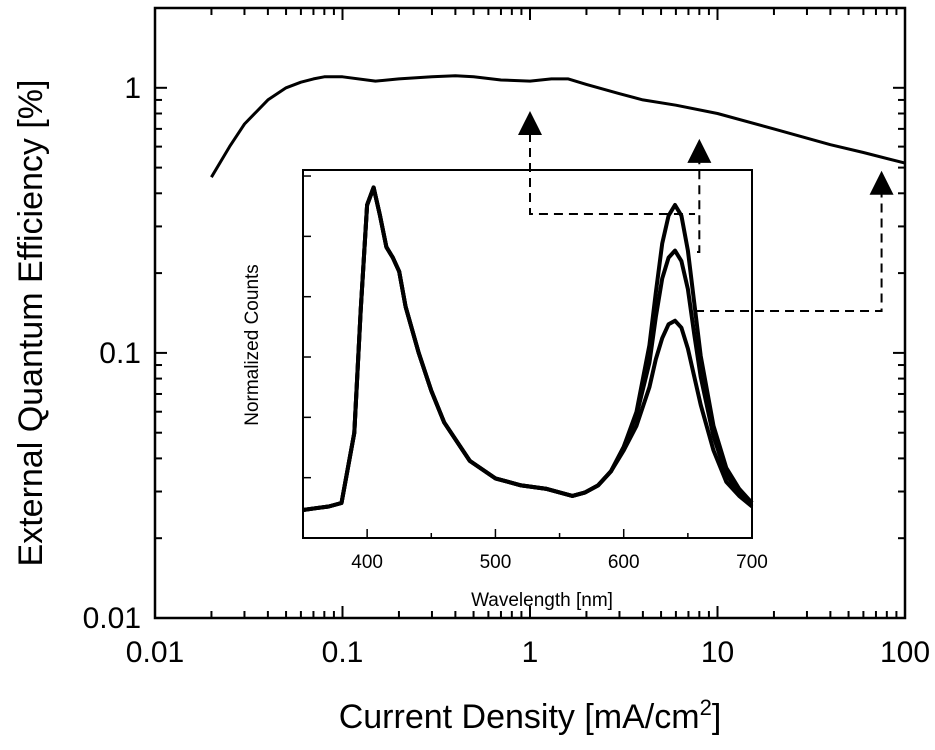 This screenshot has height=750, width=935. Describe the element at coordinates (624, 562) in the screenshot. I see `inset-x-tick-label: 600` at that location.